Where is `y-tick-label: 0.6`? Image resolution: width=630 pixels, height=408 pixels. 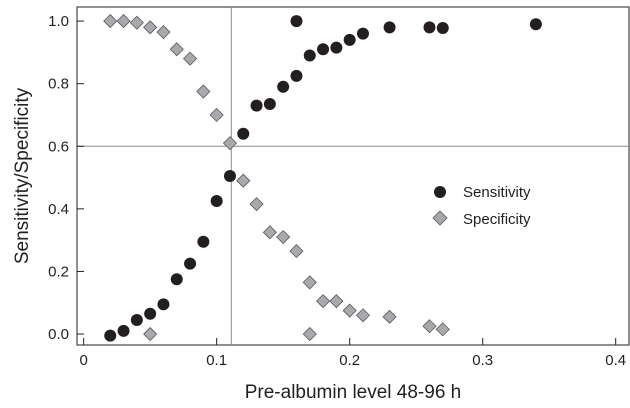 y-tick-label: 0.6 is located at coordinates (58, 146).